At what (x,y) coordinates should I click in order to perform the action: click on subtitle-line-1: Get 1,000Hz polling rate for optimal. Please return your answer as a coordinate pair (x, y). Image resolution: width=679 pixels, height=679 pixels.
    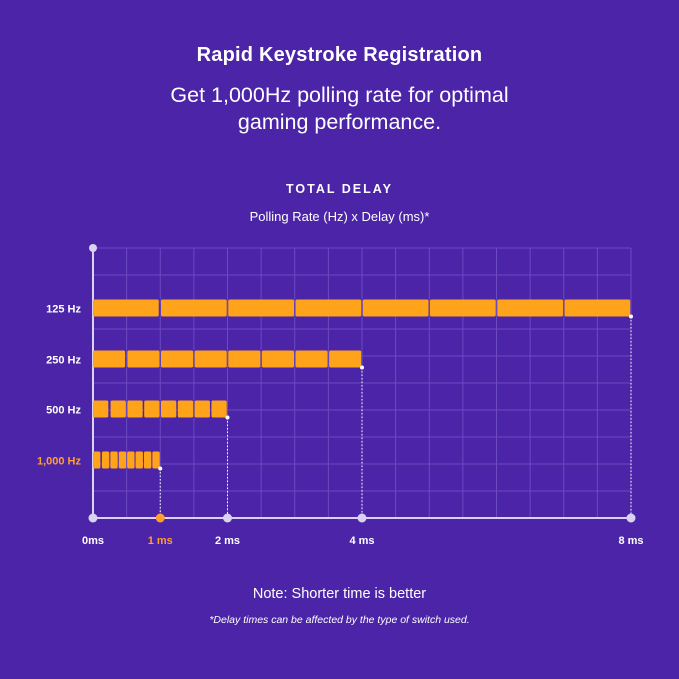
    Looking at the image, I should click on (339, 95).